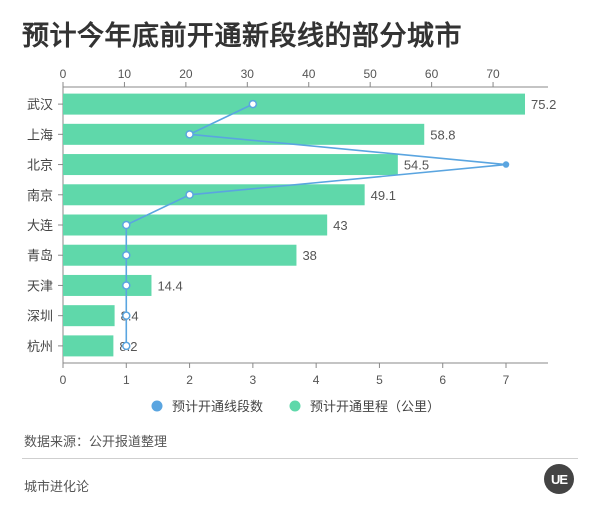 The height and width of the screenshot is (510, 600). What do you see at coordinates (230, 165) in the screenshot?
I see `bar-北京` at bounding box center [230, 165].